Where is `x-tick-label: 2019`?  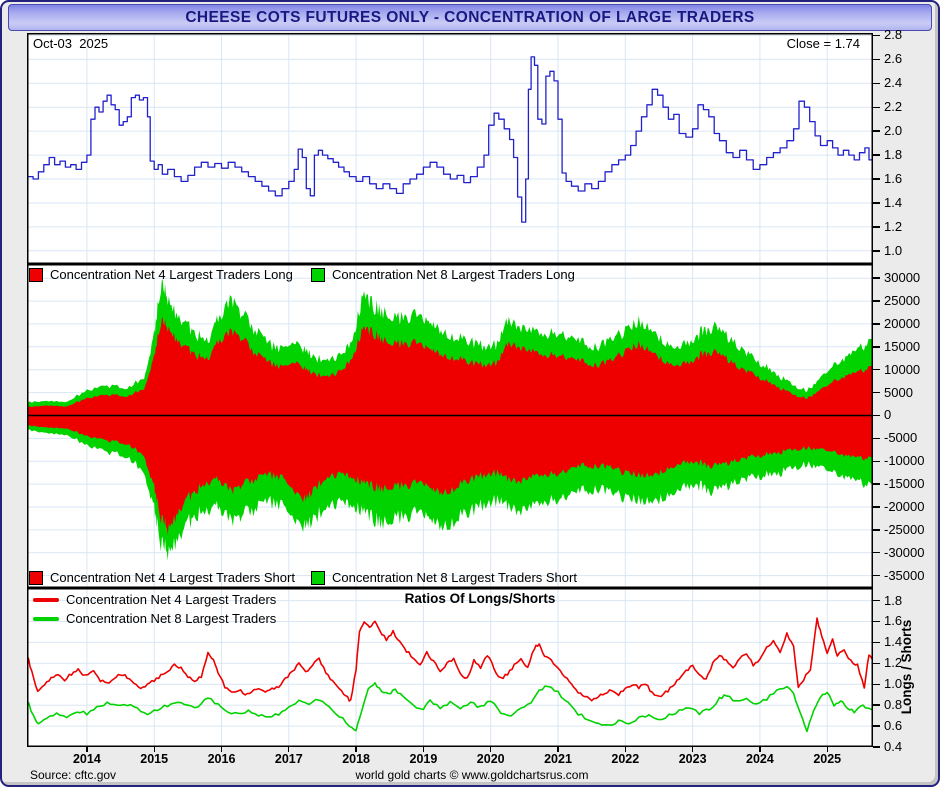 x-tick-label: 2019 is located at coordinates (423, 759).